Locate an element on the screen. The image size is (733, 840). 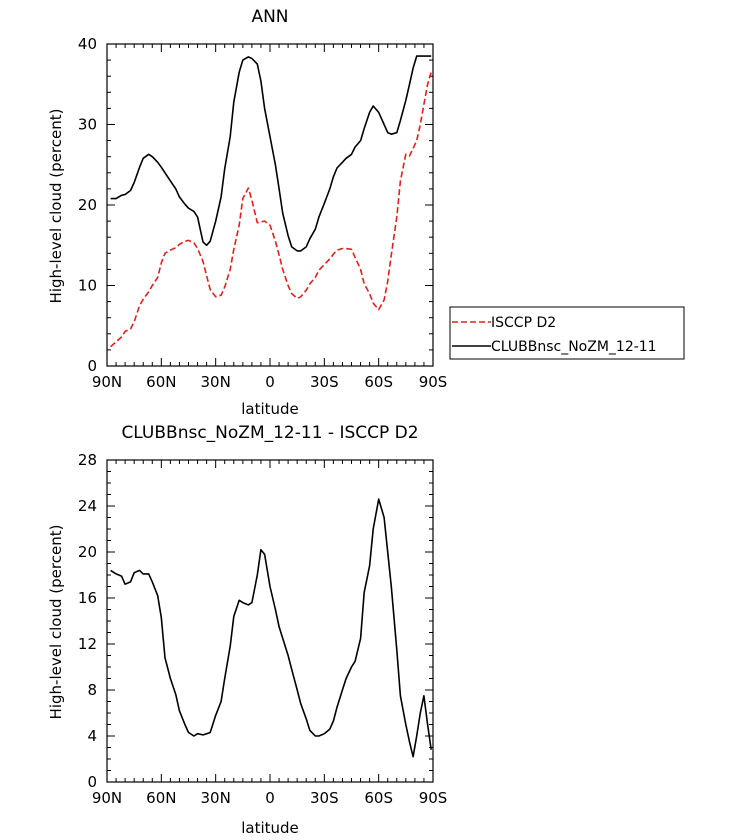
bottom-series-group is located at coordinates (271, 628).